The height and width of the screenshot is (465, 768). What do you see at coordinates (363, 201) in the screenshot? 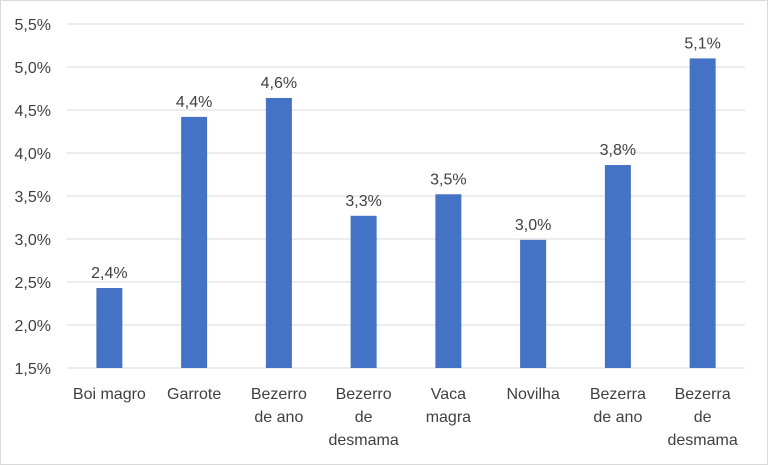
I see `data-label: 3,3%` at bounding box center [363, 201].